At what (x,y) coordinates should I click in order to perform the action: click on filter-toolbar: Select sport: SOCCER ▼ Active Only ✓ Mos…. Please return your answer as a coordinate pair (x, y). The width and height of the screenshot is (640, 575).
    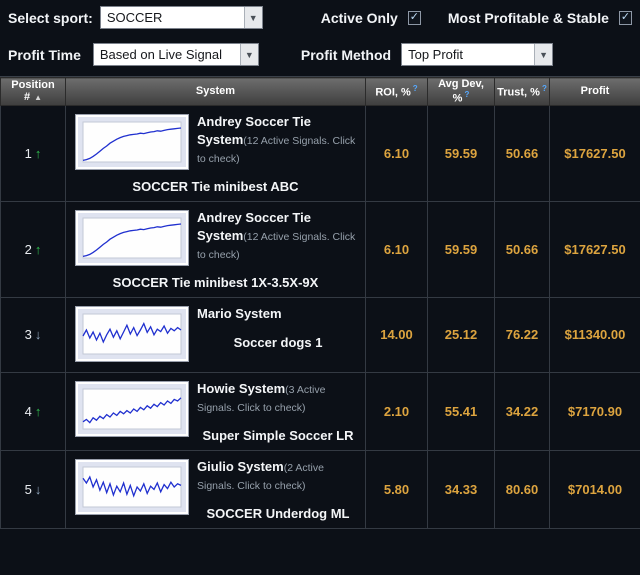
    Looking at the image, I should click on (320, 38).